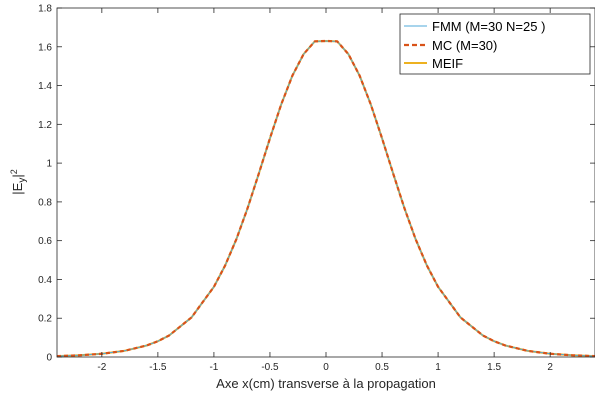 This screenshot has height=396, width=595. I want to click on y-tick-label: 0.8, so click(45, 202).